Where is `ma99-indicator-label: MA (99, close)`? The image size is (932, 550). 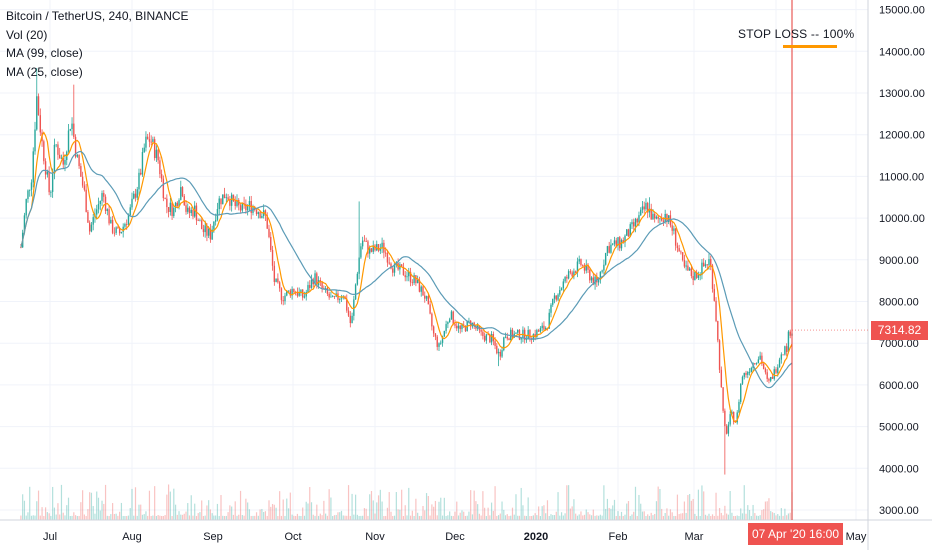 ma99-indicator-label: MA (99, close) is located at coordinates (44, 53).